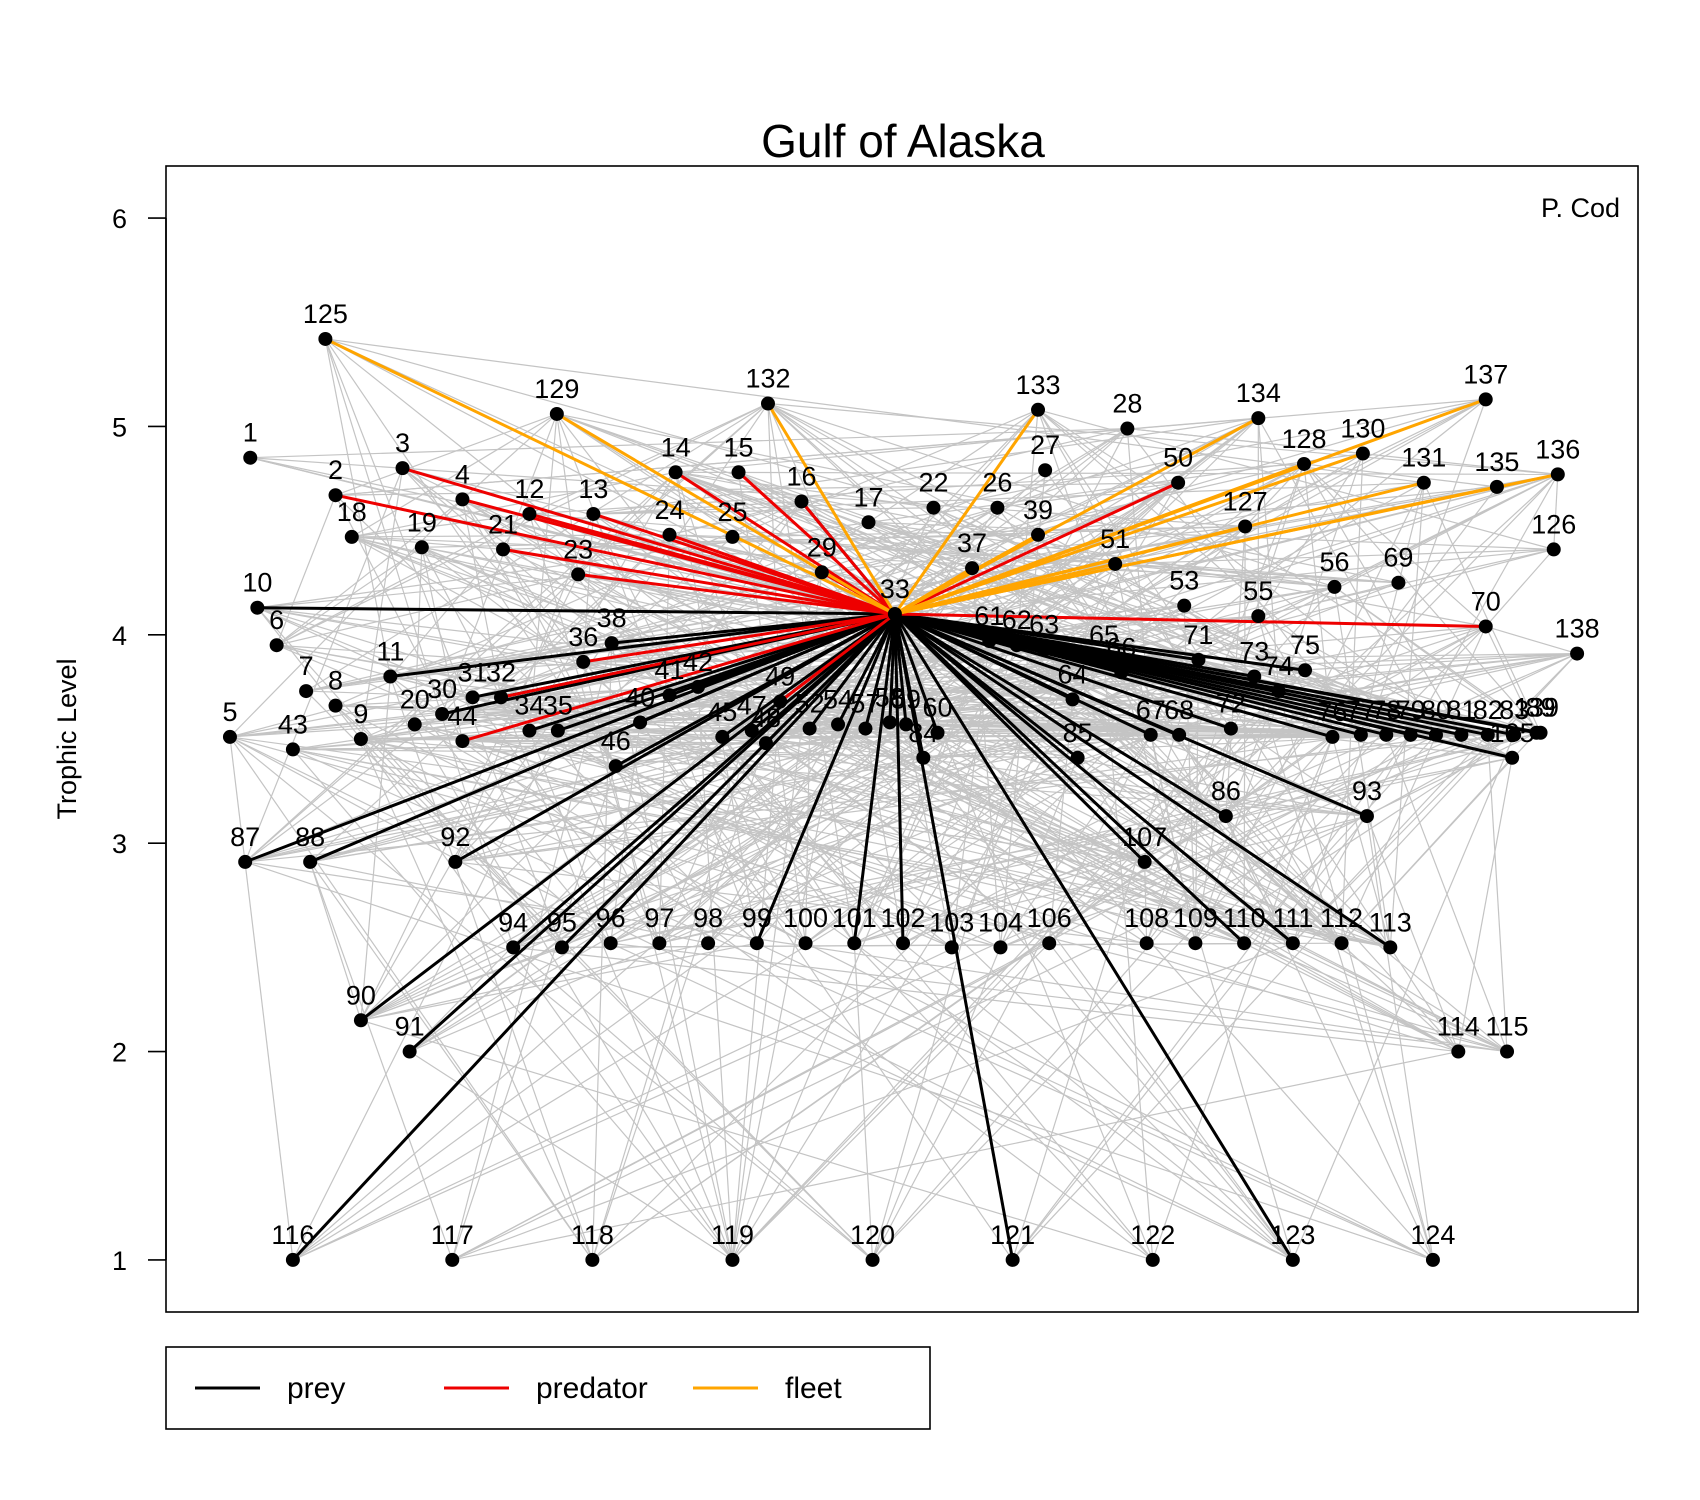 This screenshot has width=1700, height=1500. I want to click on predator-link, so click(698, 655).